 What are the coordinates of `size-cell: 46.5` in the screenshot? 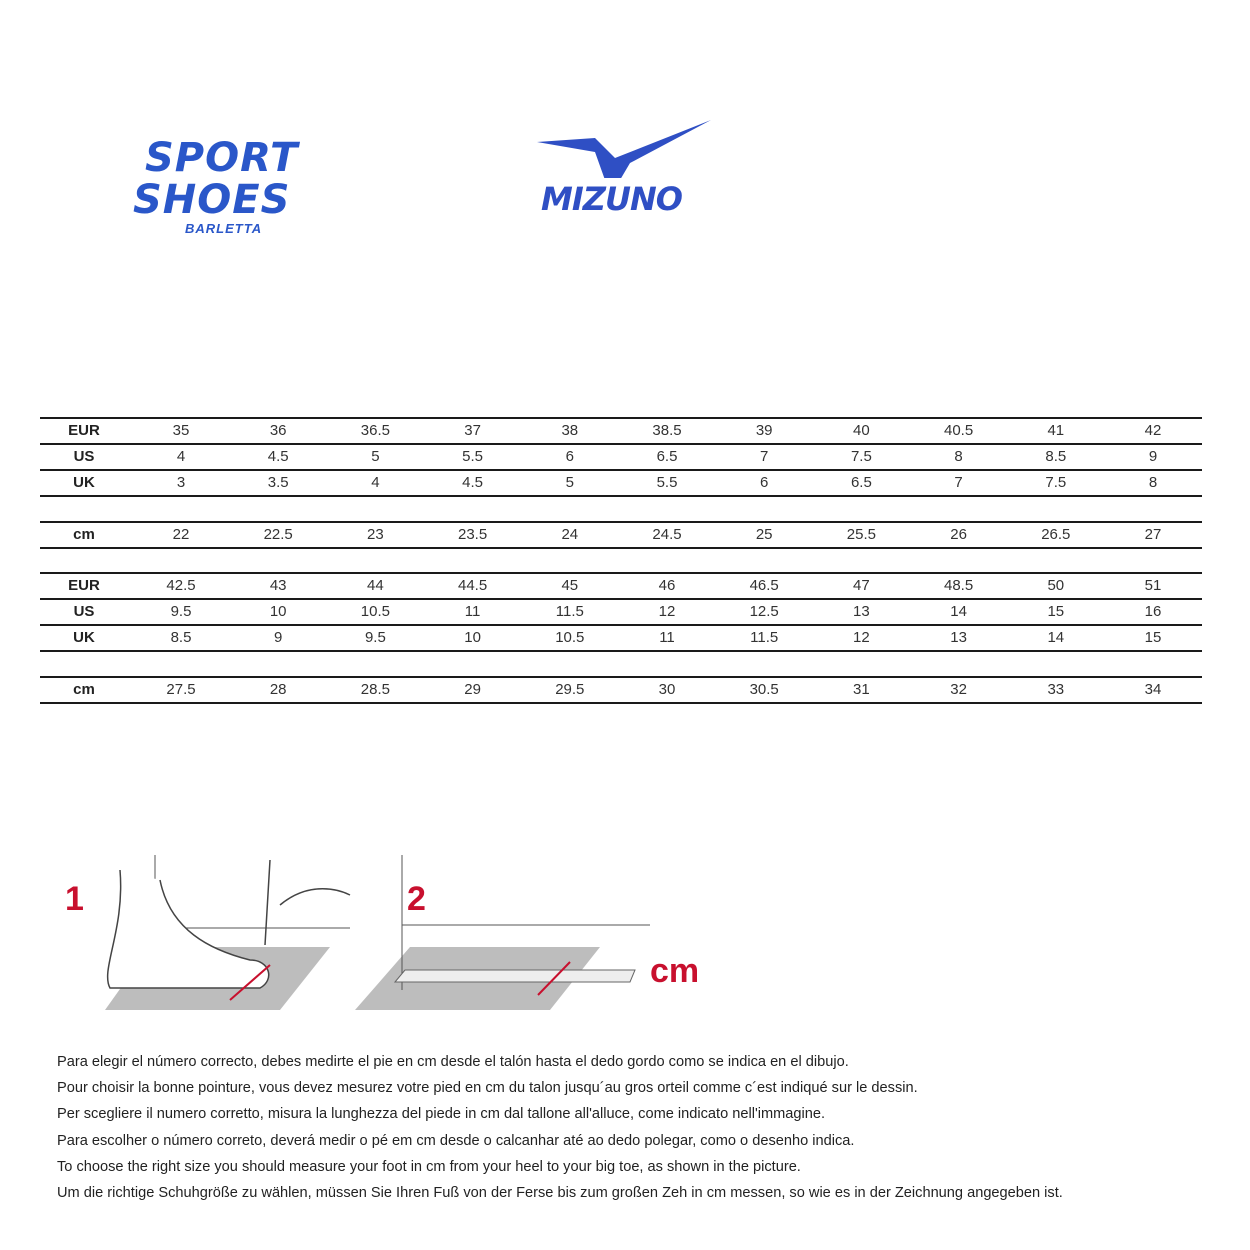 It's located at (764, 585).